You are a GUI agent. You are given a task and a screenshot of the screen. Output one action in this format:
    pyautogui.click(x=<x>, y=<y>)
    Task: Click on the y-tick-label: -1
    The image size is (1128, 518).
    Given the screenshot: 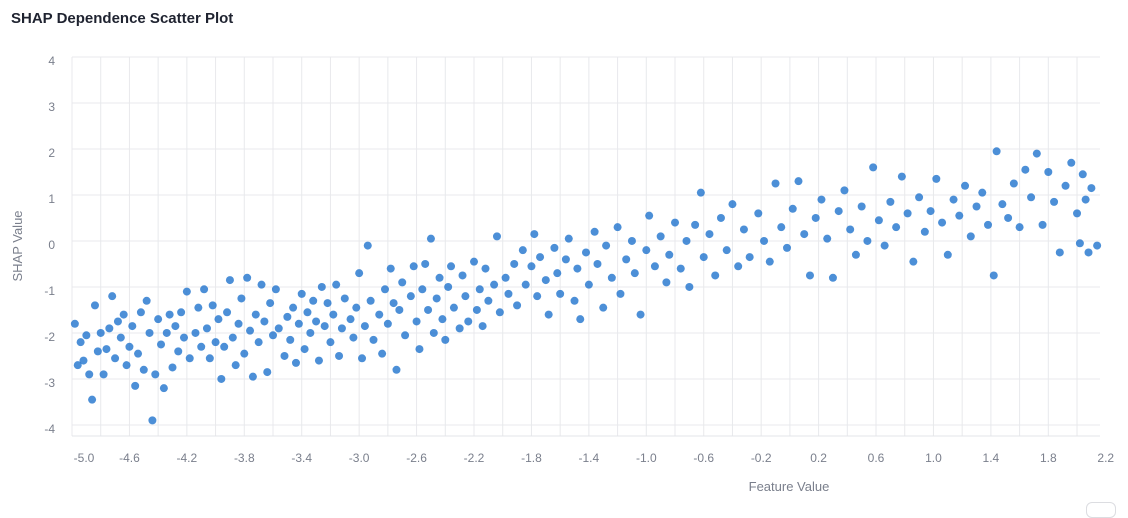 What is the action you would take?
    pyautogui.click(x=49, y=291)
    